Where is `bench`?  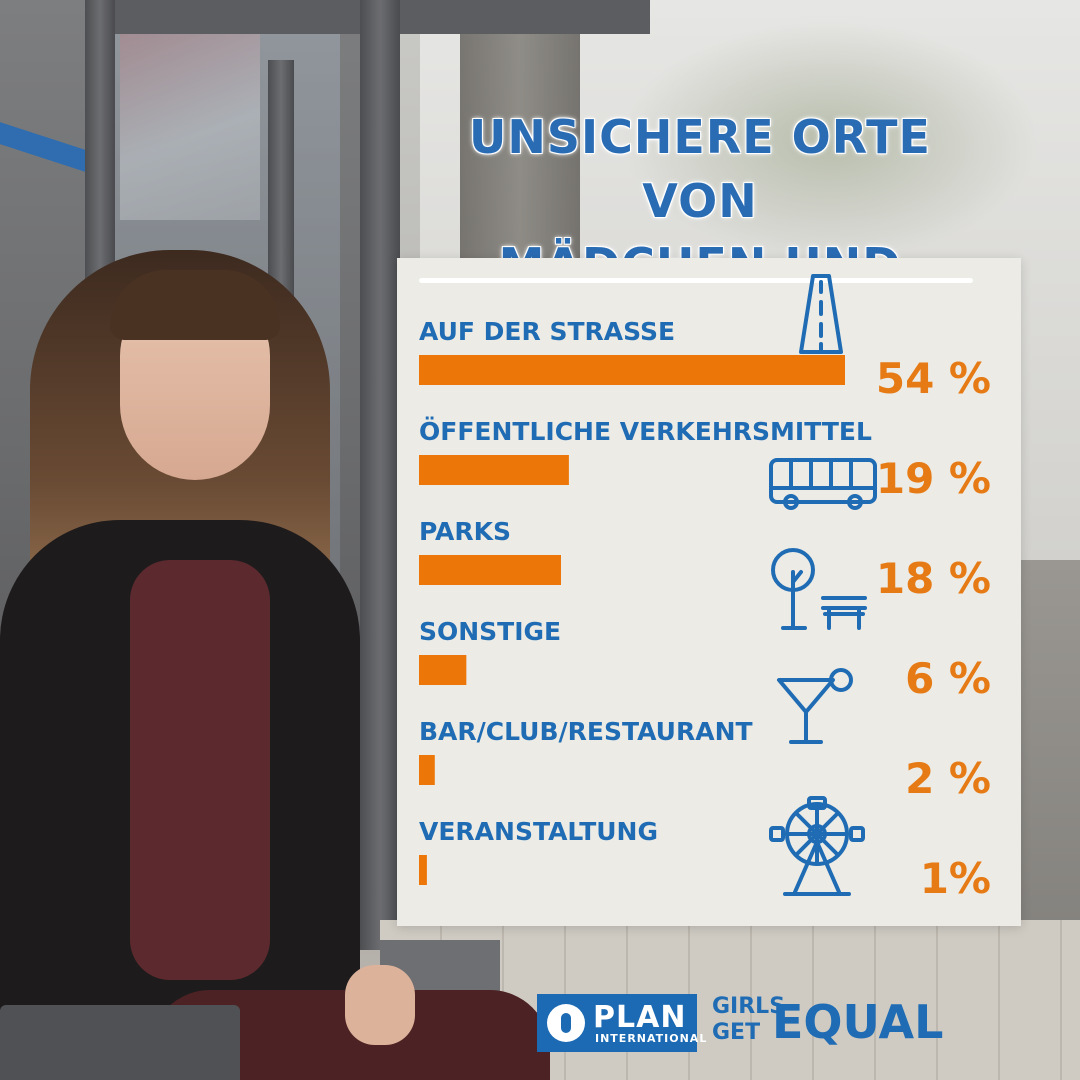 bench is located at coordinates (120, 1042).